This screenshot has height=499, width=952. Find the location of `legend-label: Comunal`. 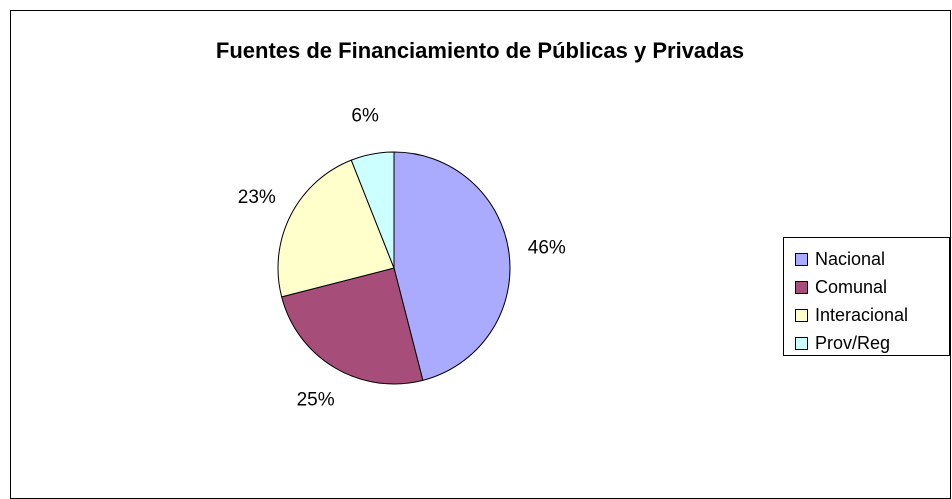

legend-label: Comunal is located at coordinates (851, 287).